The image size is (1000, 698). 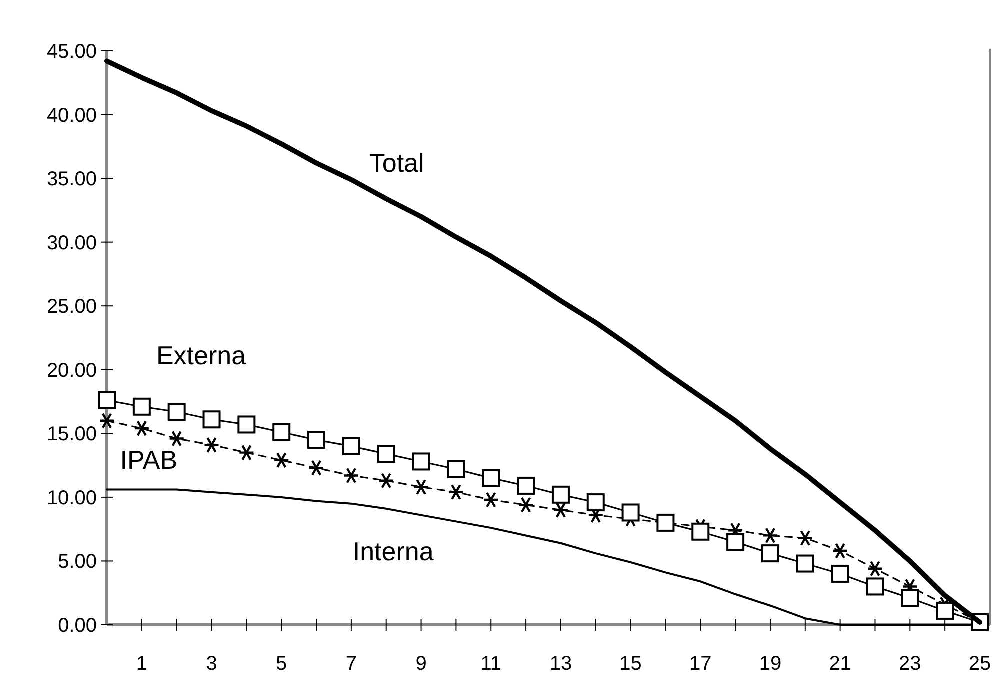 What do you see at coordinates (840, 664) in the screenshot?
I see `x-tick-label: 21` at bounding box center [840, 664].